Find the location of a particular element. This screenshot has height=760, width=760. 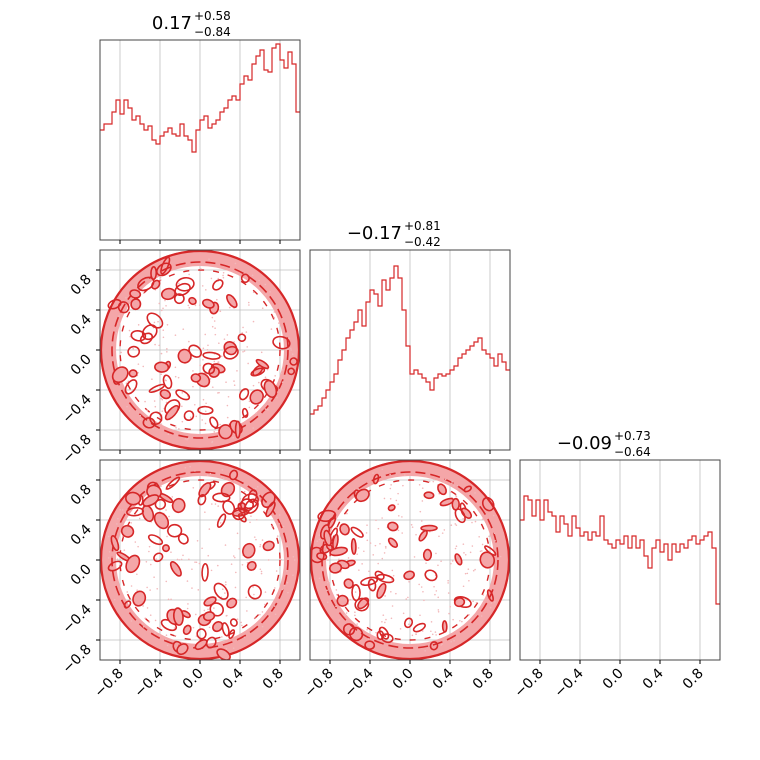

x-tick-label: 0.0 is located at coordinates (613, 679).